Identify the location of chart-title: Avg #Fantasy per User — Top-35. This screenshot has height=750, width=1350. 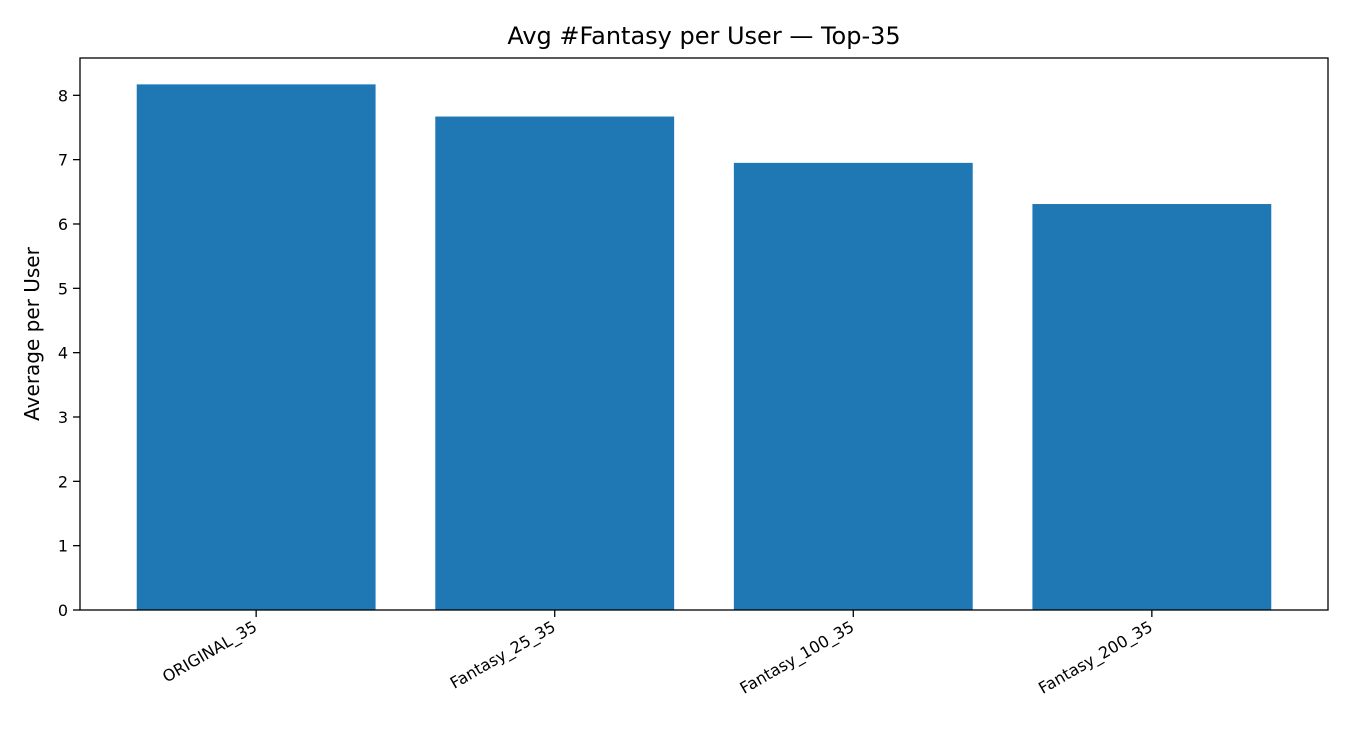
(703, 36).